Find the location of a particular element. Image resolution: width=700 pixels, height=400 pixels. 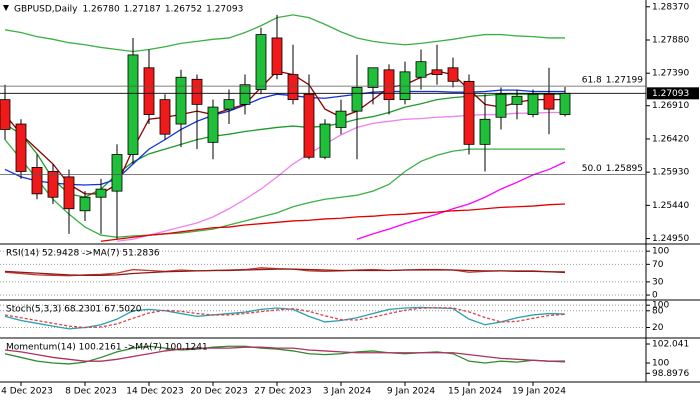

x-tick-label: 14 Dec 2023 is located at coordinates (155, 392).